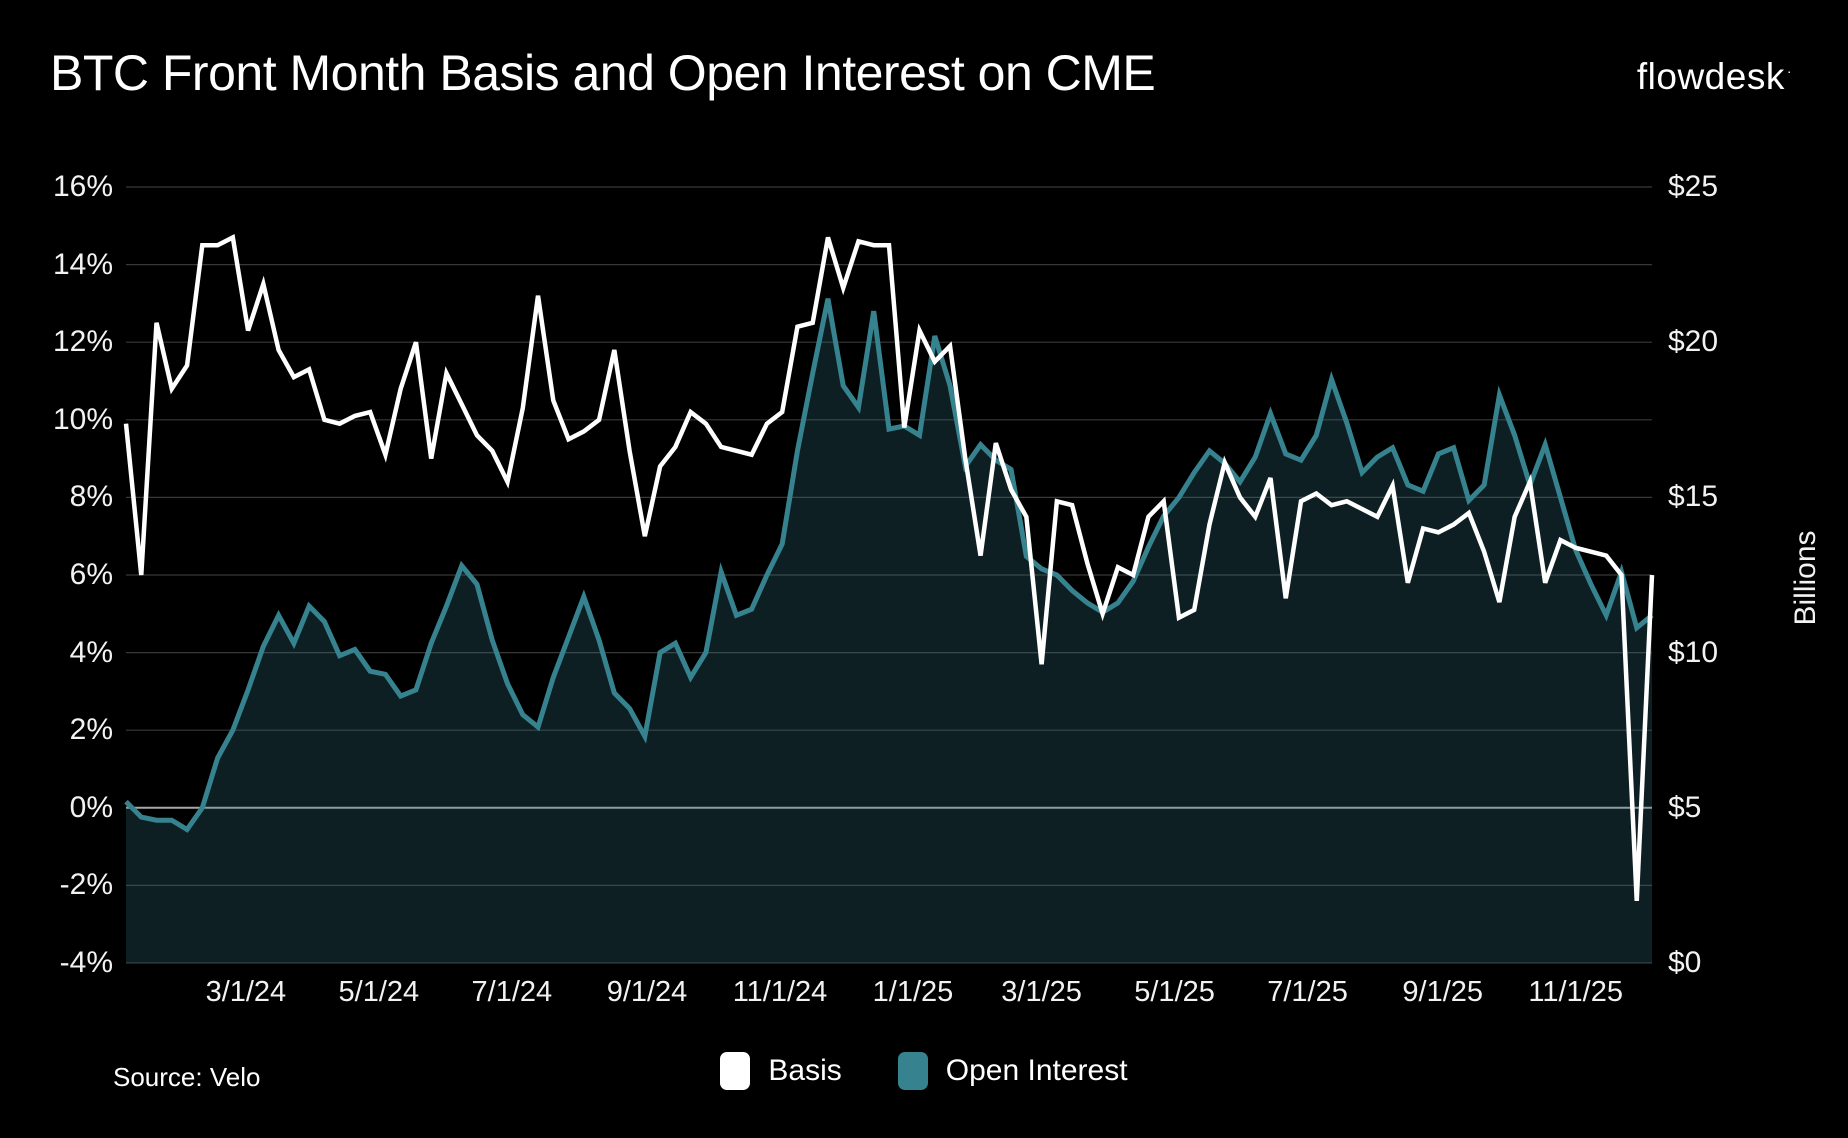  Describe the element at coordinates (82, 419) in the screenshot. I see `y-axis-left-tick-label: 10%` at that location.